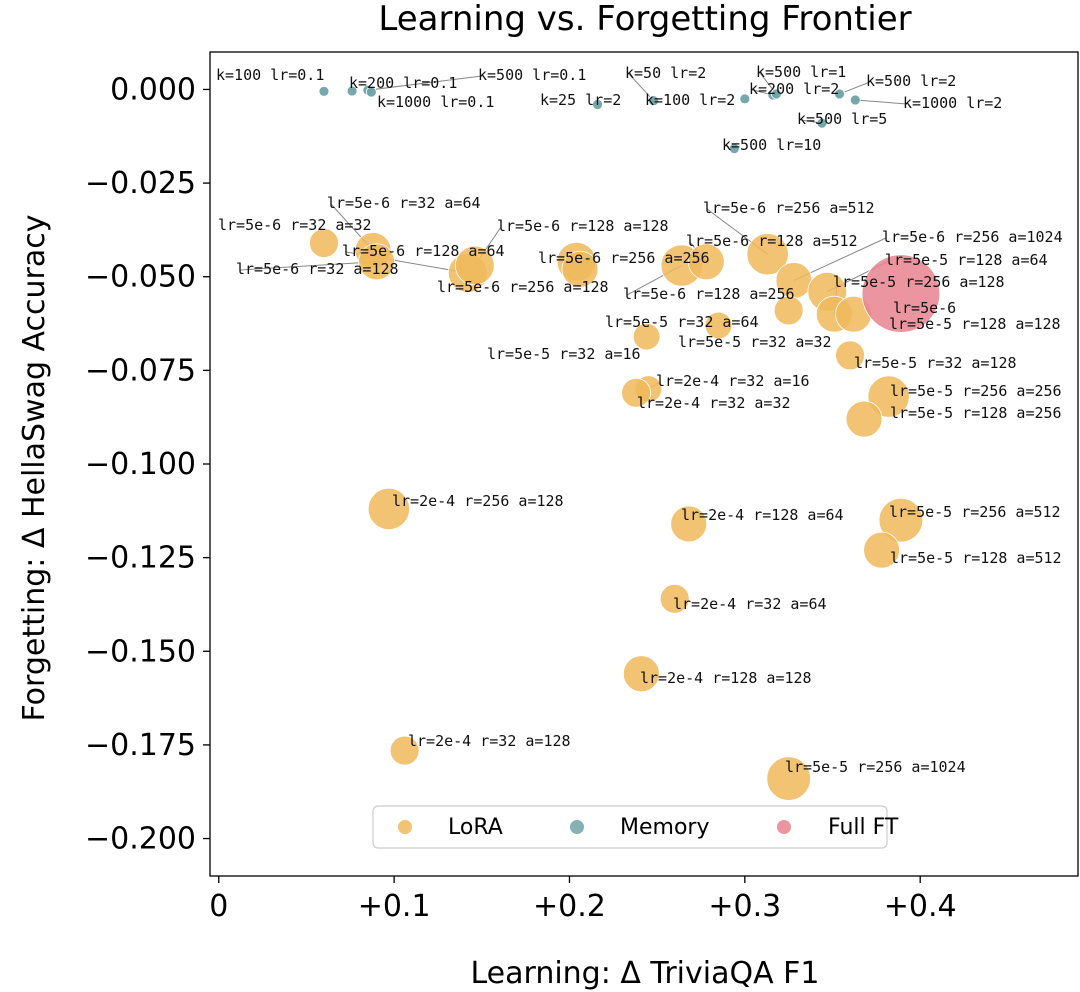 This screenshot has width=1080, height=992. What do you see at coordinates (665, 73) in the screenshot?
I see `point-label: k=50 lr=2` at bounding box center [665, 73].